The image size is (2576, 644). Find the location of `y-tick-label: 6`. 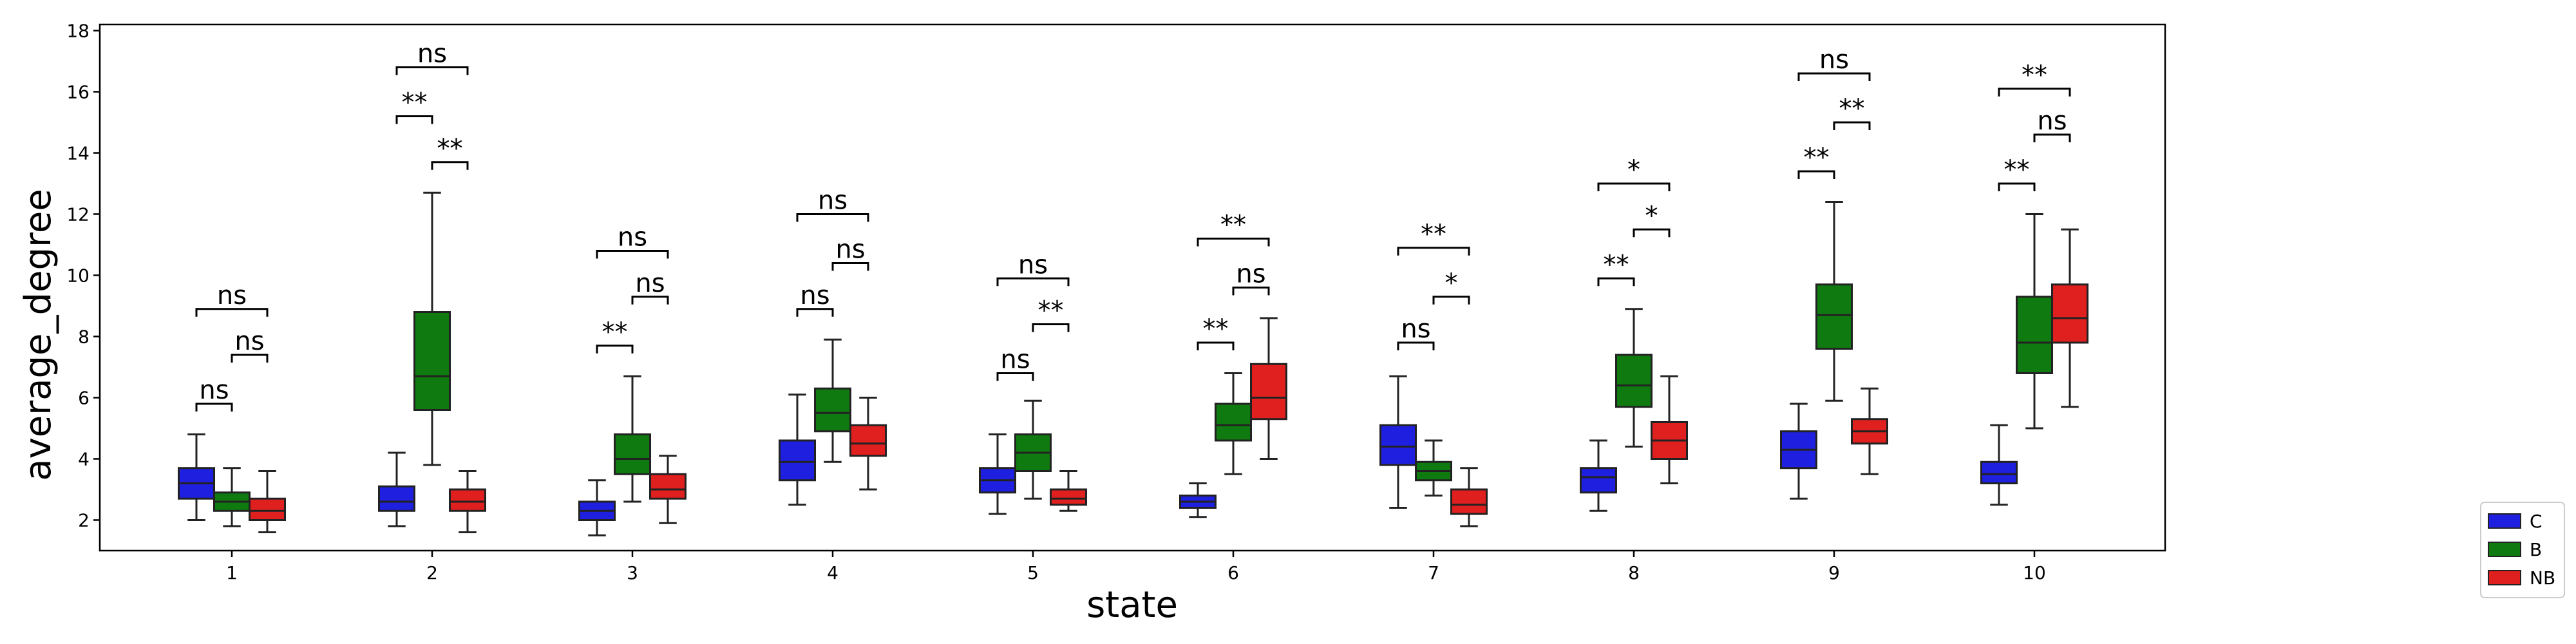

y-tick-label: 6 is located at coordinates (84, 399).